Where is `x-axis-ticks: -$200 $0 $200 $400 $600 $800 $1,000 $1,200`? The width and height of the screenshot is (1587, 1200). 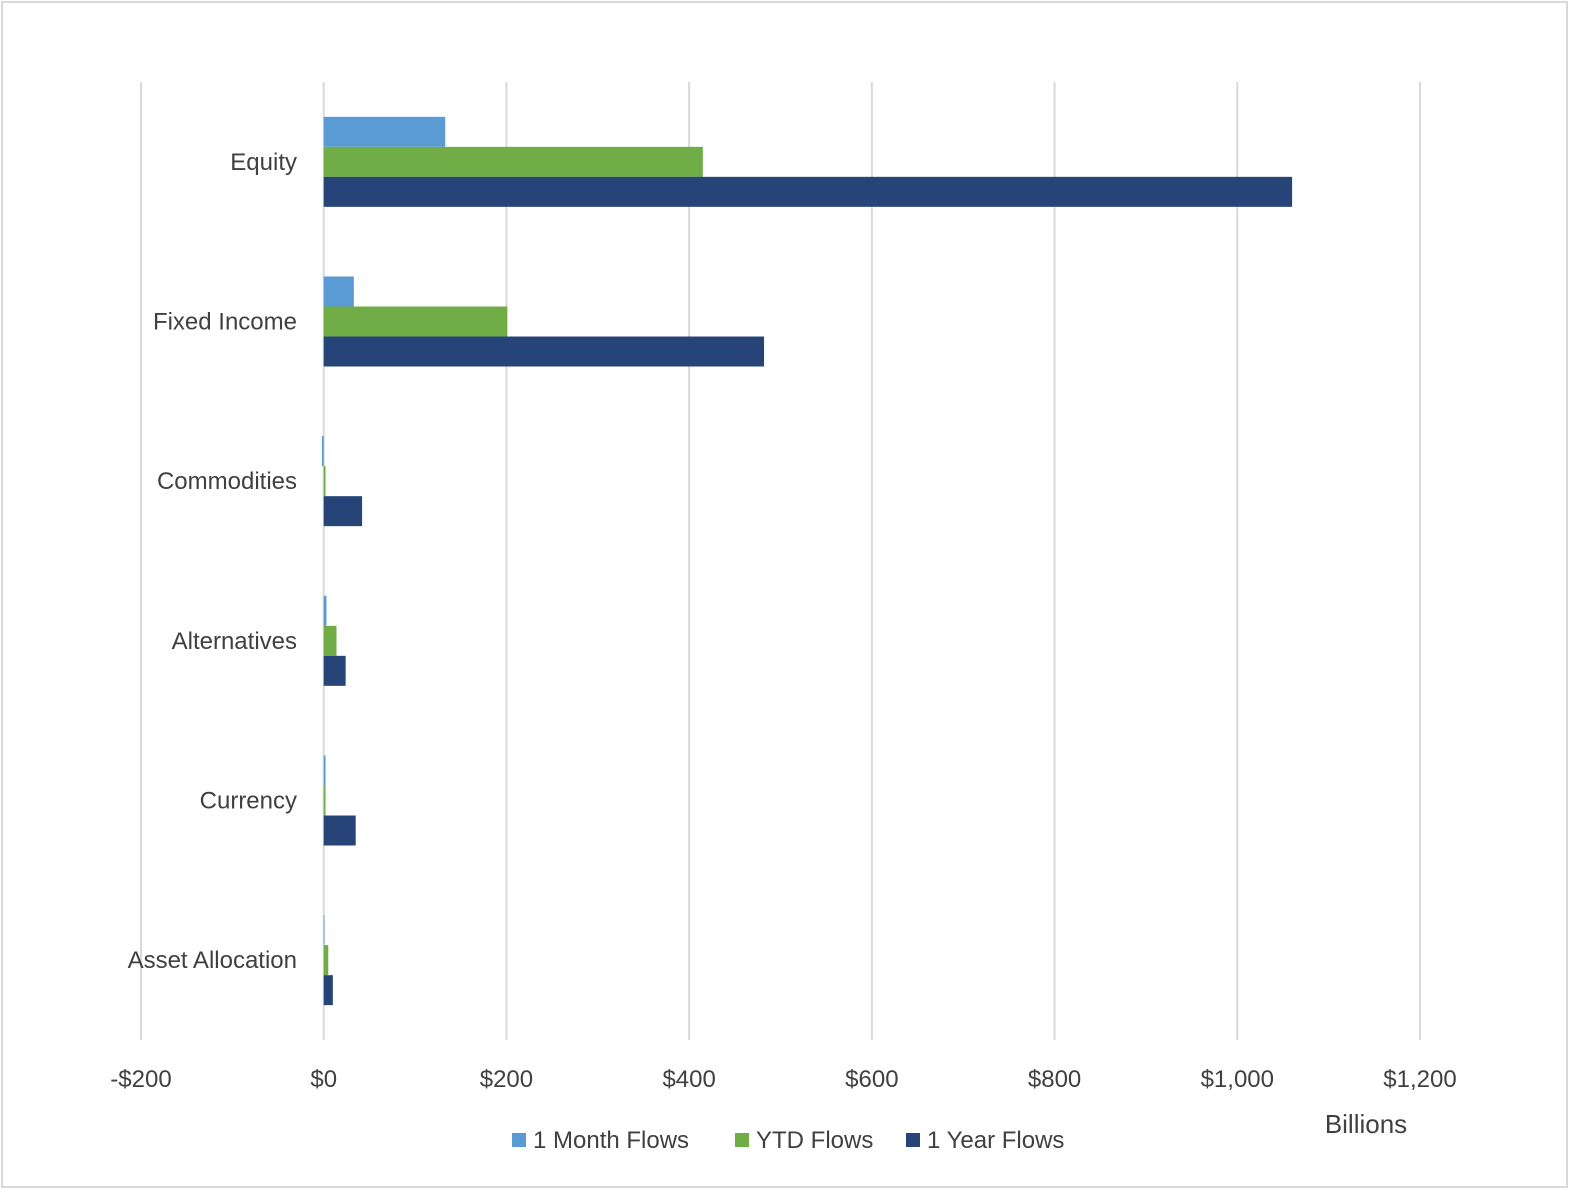 x-axis-ticks: -$200 $0 $200 $400 $600 $800 $1,000 $1,200 is located at coordinates (783, 1079).